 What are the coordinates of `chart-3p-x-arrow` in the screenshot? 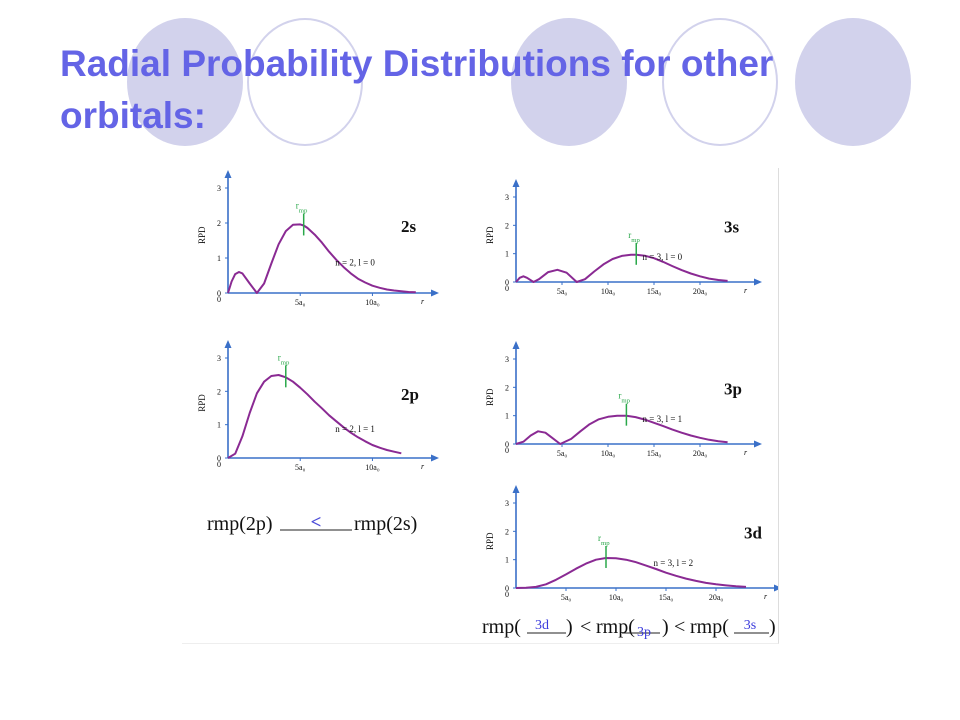 It's located at (758, 444).